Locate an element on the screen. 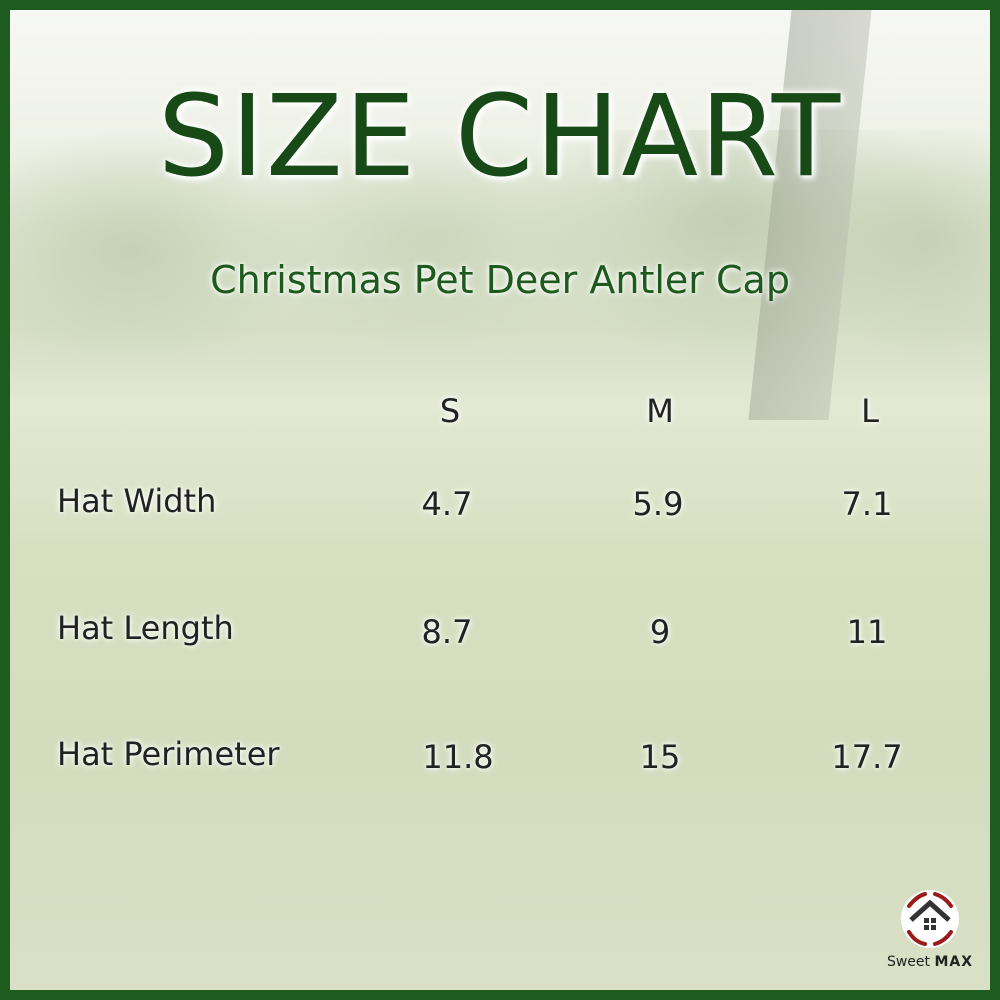 This screenshot has height=1000, width=1000. table-cell: 17.7 is located at coordinates (867, 757).